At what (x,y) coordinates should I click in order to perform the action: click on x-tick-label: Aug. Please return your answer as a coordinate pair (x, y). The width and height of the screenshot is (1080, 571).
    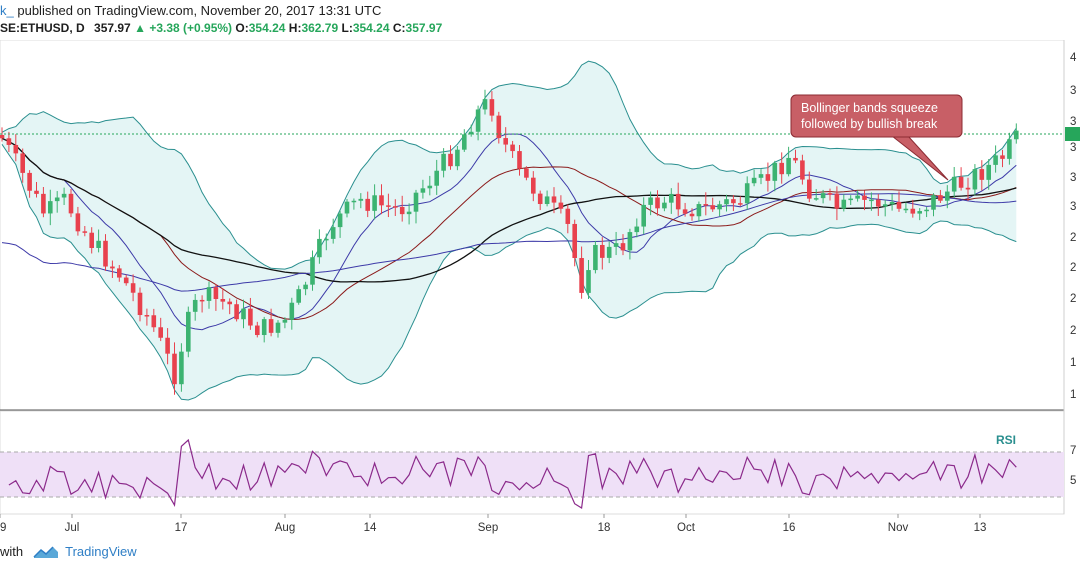
    Looking at the image, I should click on (285, 528).